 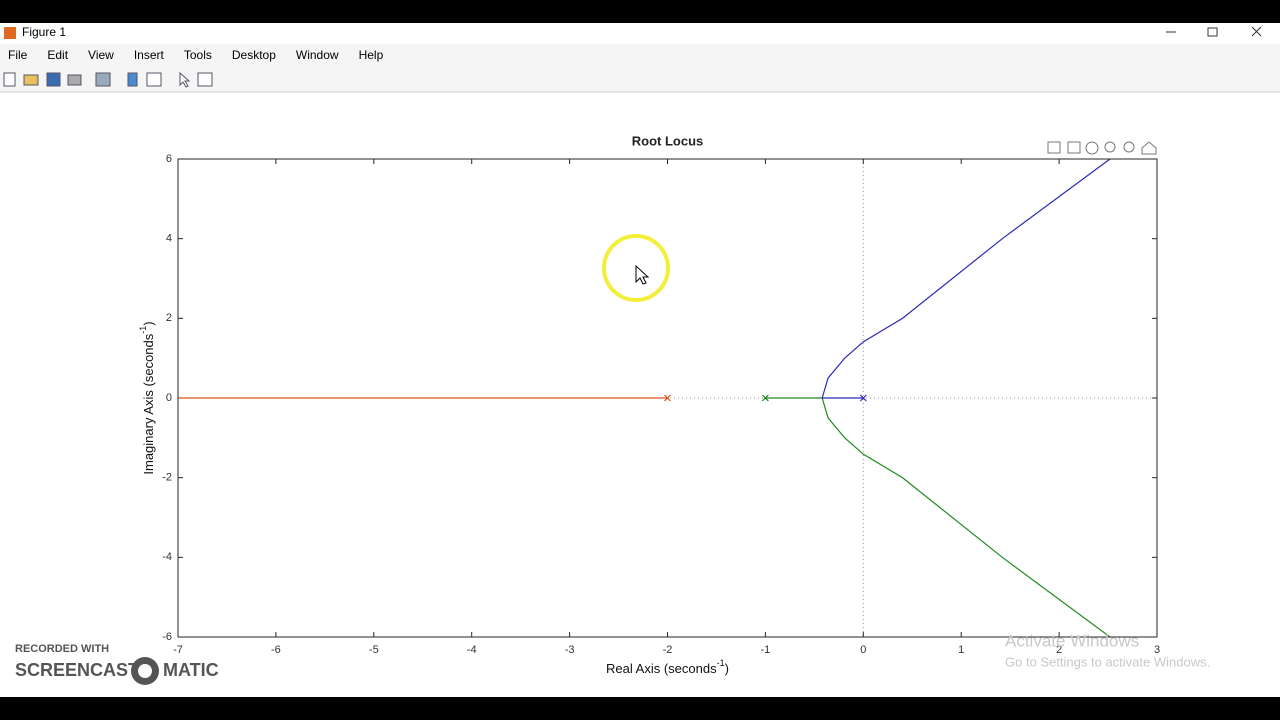 What do you see at coordinates (103, 79) in the screenshot?
I see `link-icon` at bounding box center [103, 79].